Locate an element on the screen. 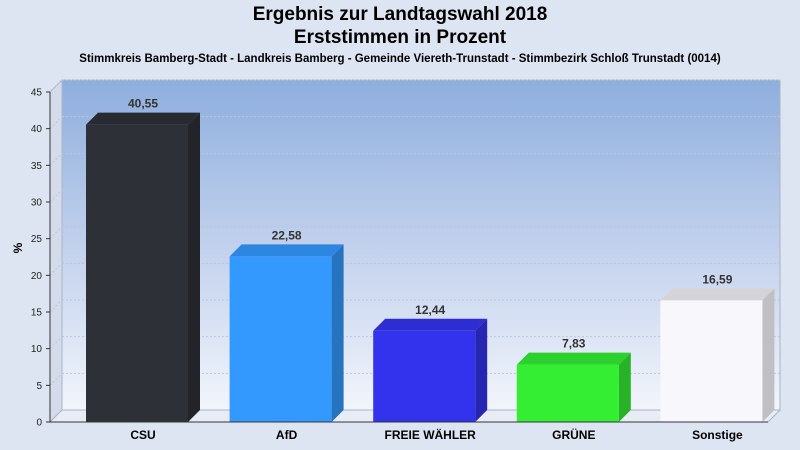 This screenshot has height=450, width=800. chart-subtitle: Erststimmen in Prozent is located at coordinates (400, 37).